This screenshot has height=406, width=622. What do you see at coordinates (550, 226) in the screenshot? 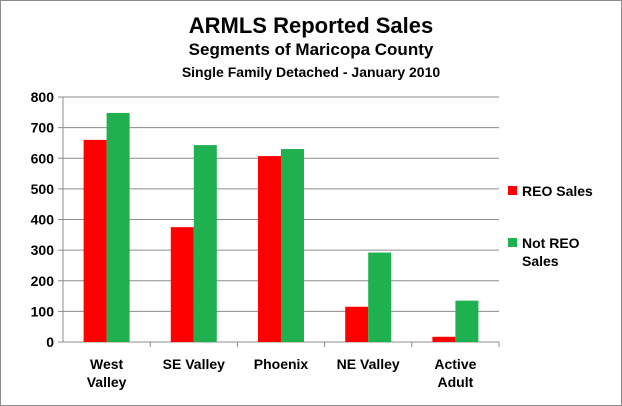
I see `legend: REO Sales Not REO Sales` at bounding box center [550, 226].